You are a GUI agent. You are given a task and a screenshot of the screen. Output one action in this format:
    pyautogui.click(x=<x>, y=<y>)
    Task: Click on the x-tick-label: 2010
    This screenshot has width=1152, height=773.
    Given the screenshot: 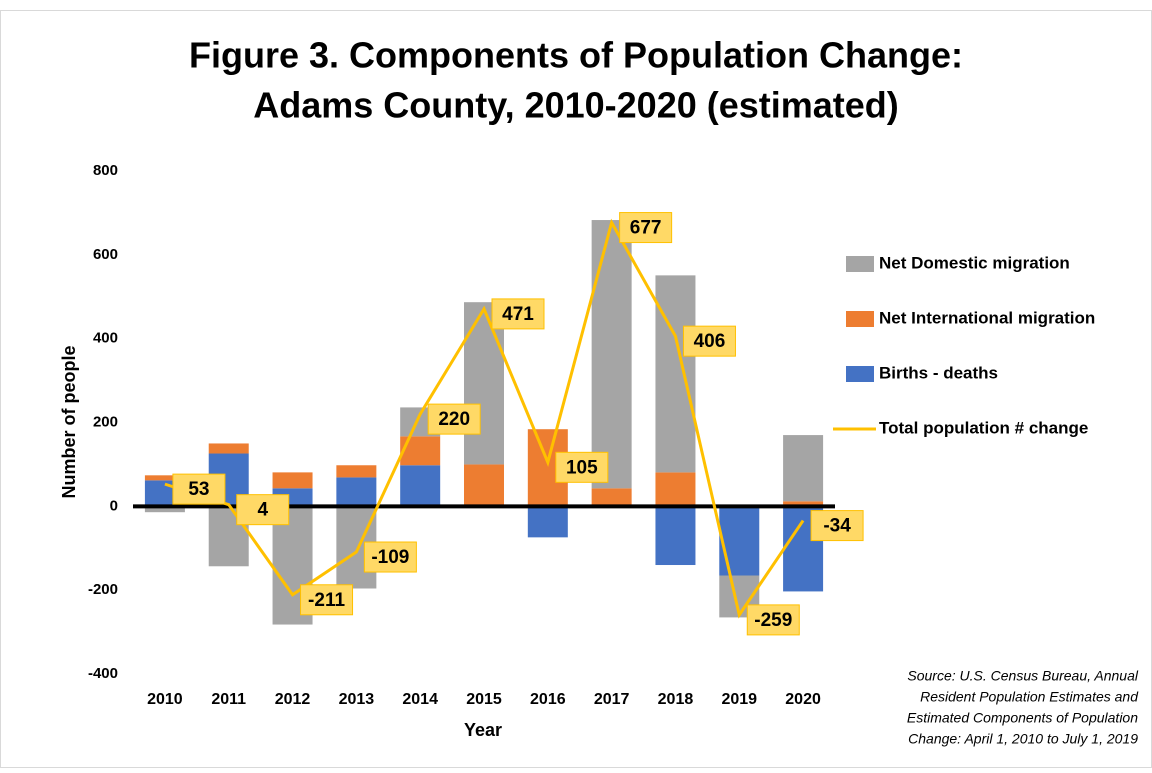 What is the action you would take?
    pyautogui.click(x=165, y=699)
    